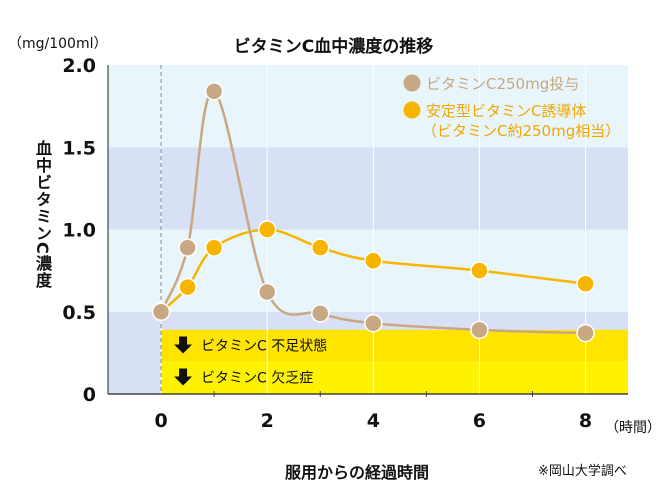  I want to click on chart-title: ビタミンC血中濃度の推移, so click(333, 47).